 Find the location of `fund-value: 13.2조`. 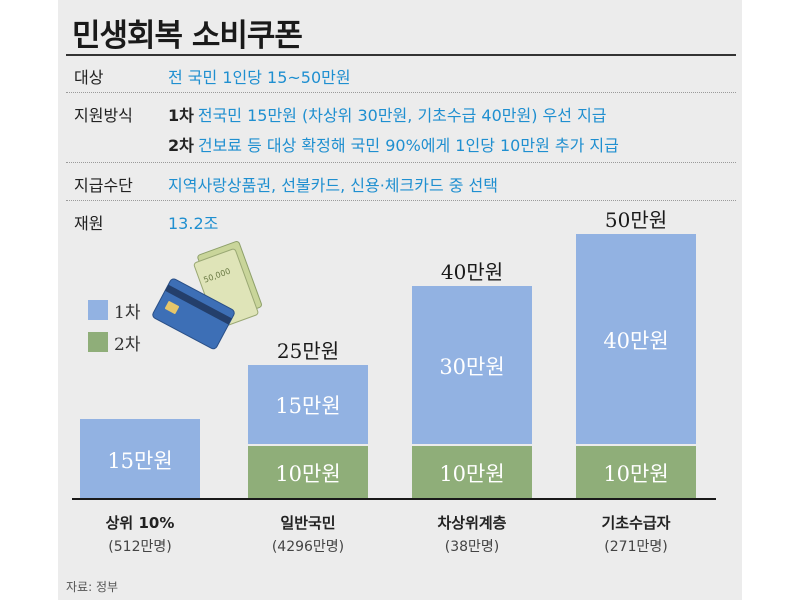

fund-value: 13.2조 is located at coordinates (193, 223).